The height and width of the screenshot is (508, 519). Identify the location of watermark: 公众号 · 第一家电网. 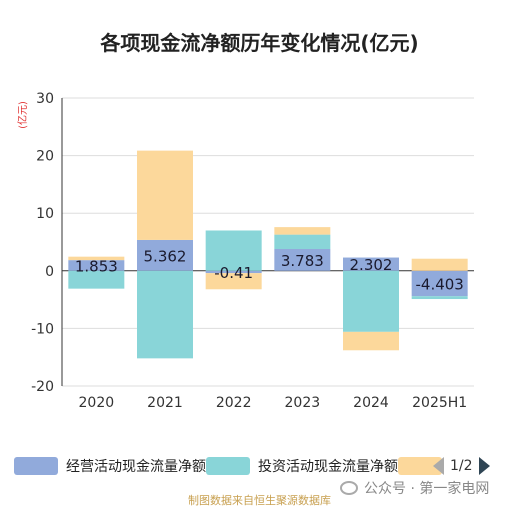
(414, 488).